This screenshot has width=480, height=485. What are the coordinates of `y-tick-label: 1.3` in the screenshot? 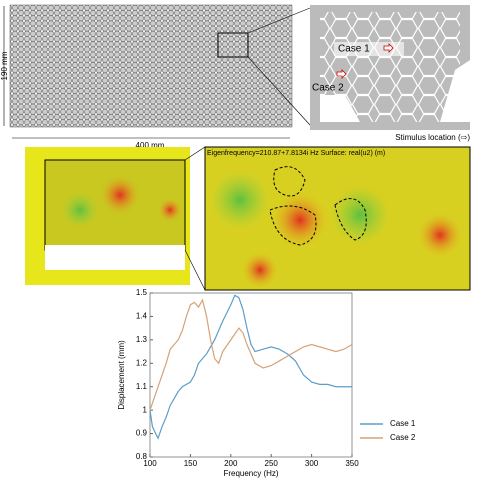 It's located at (142, 339).